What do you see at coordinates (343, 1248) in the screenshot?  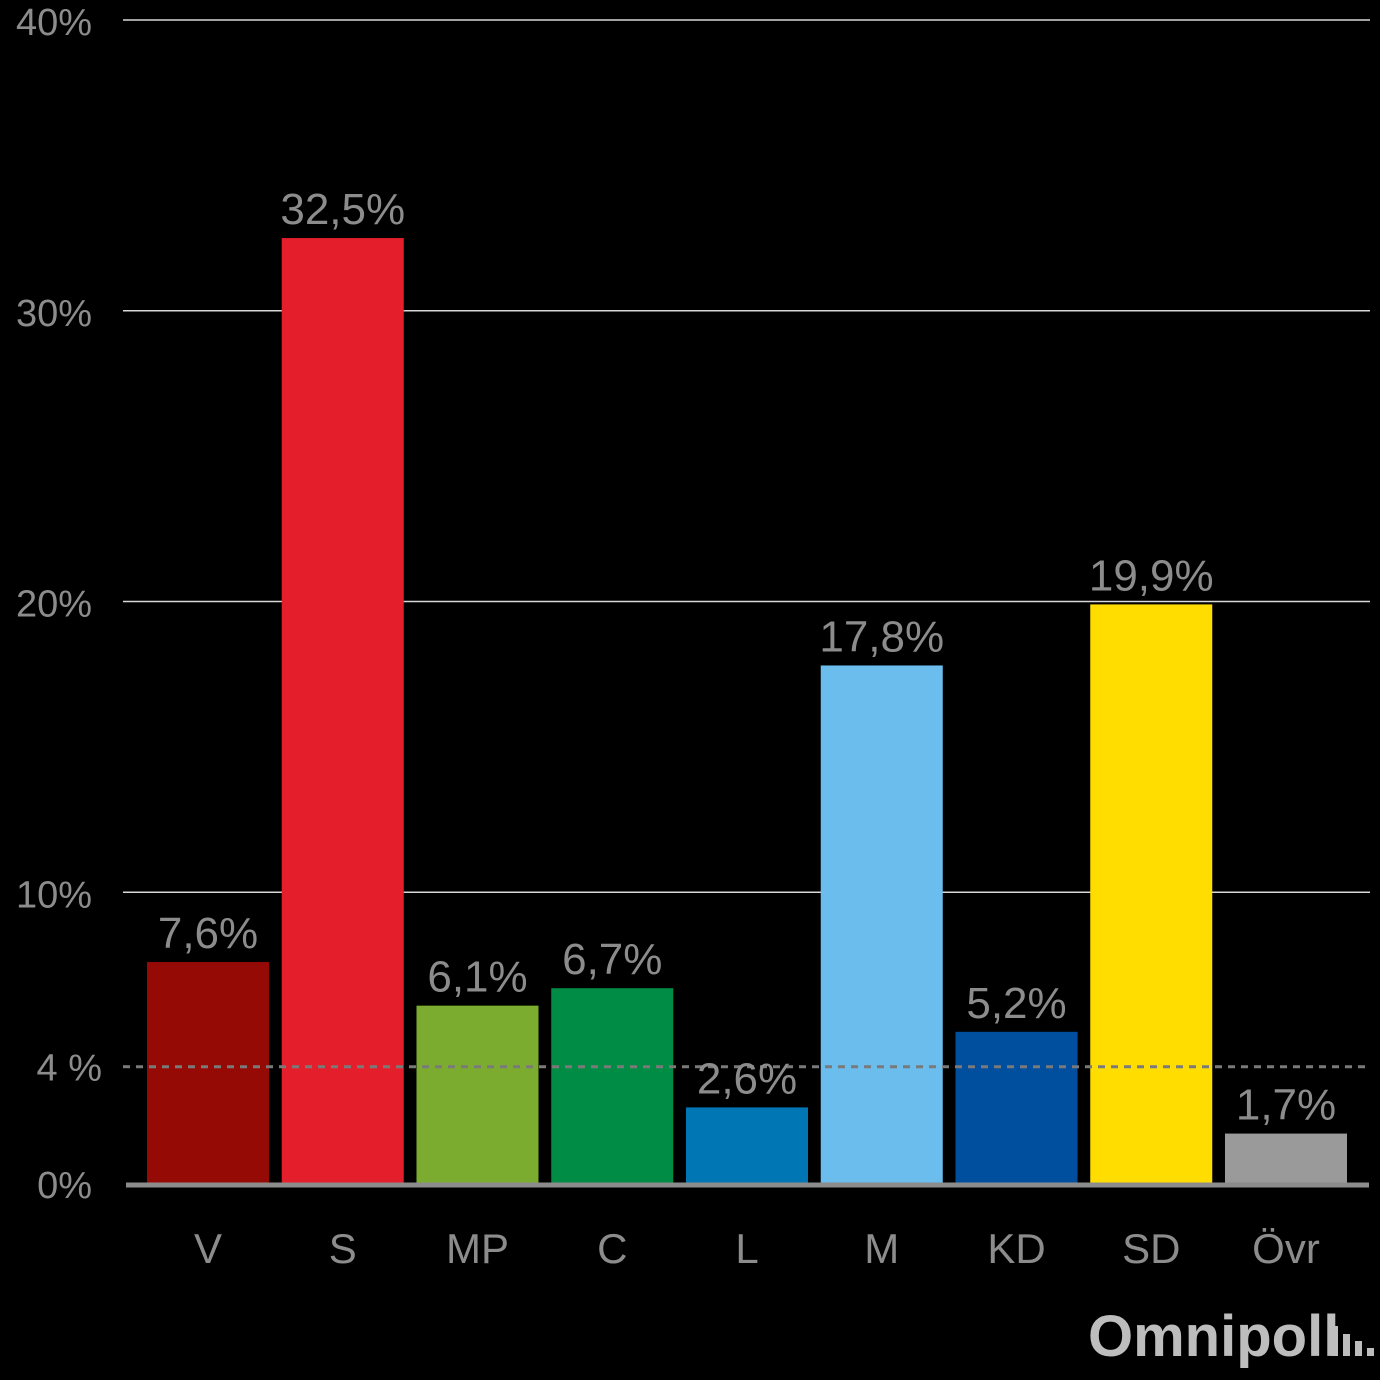 I see `x-tick-label: S` at bounding box center [343, 1248].